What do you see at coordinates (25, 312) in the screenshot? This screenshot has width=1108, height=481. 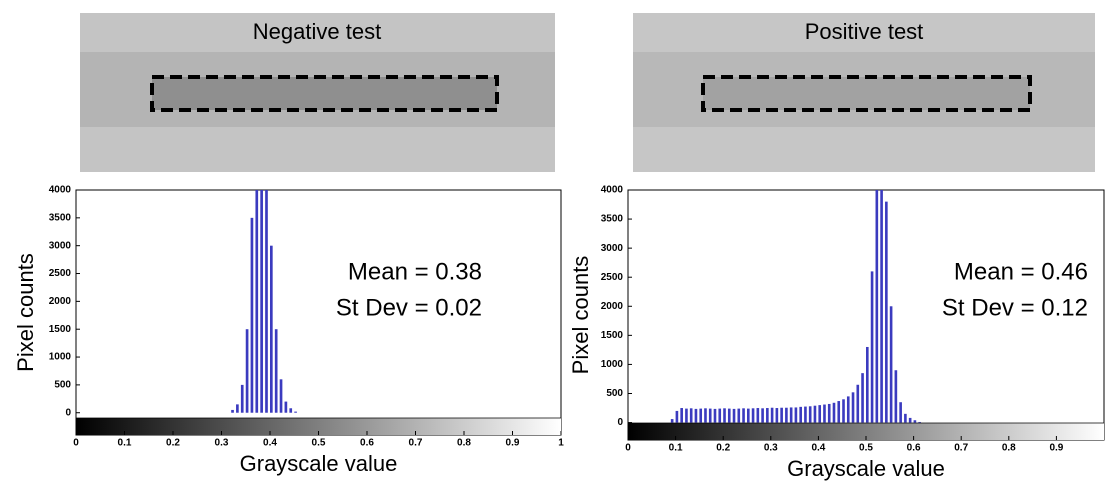 I see `y-axis-label: Pixel counts` at bounding box center [25, 312].